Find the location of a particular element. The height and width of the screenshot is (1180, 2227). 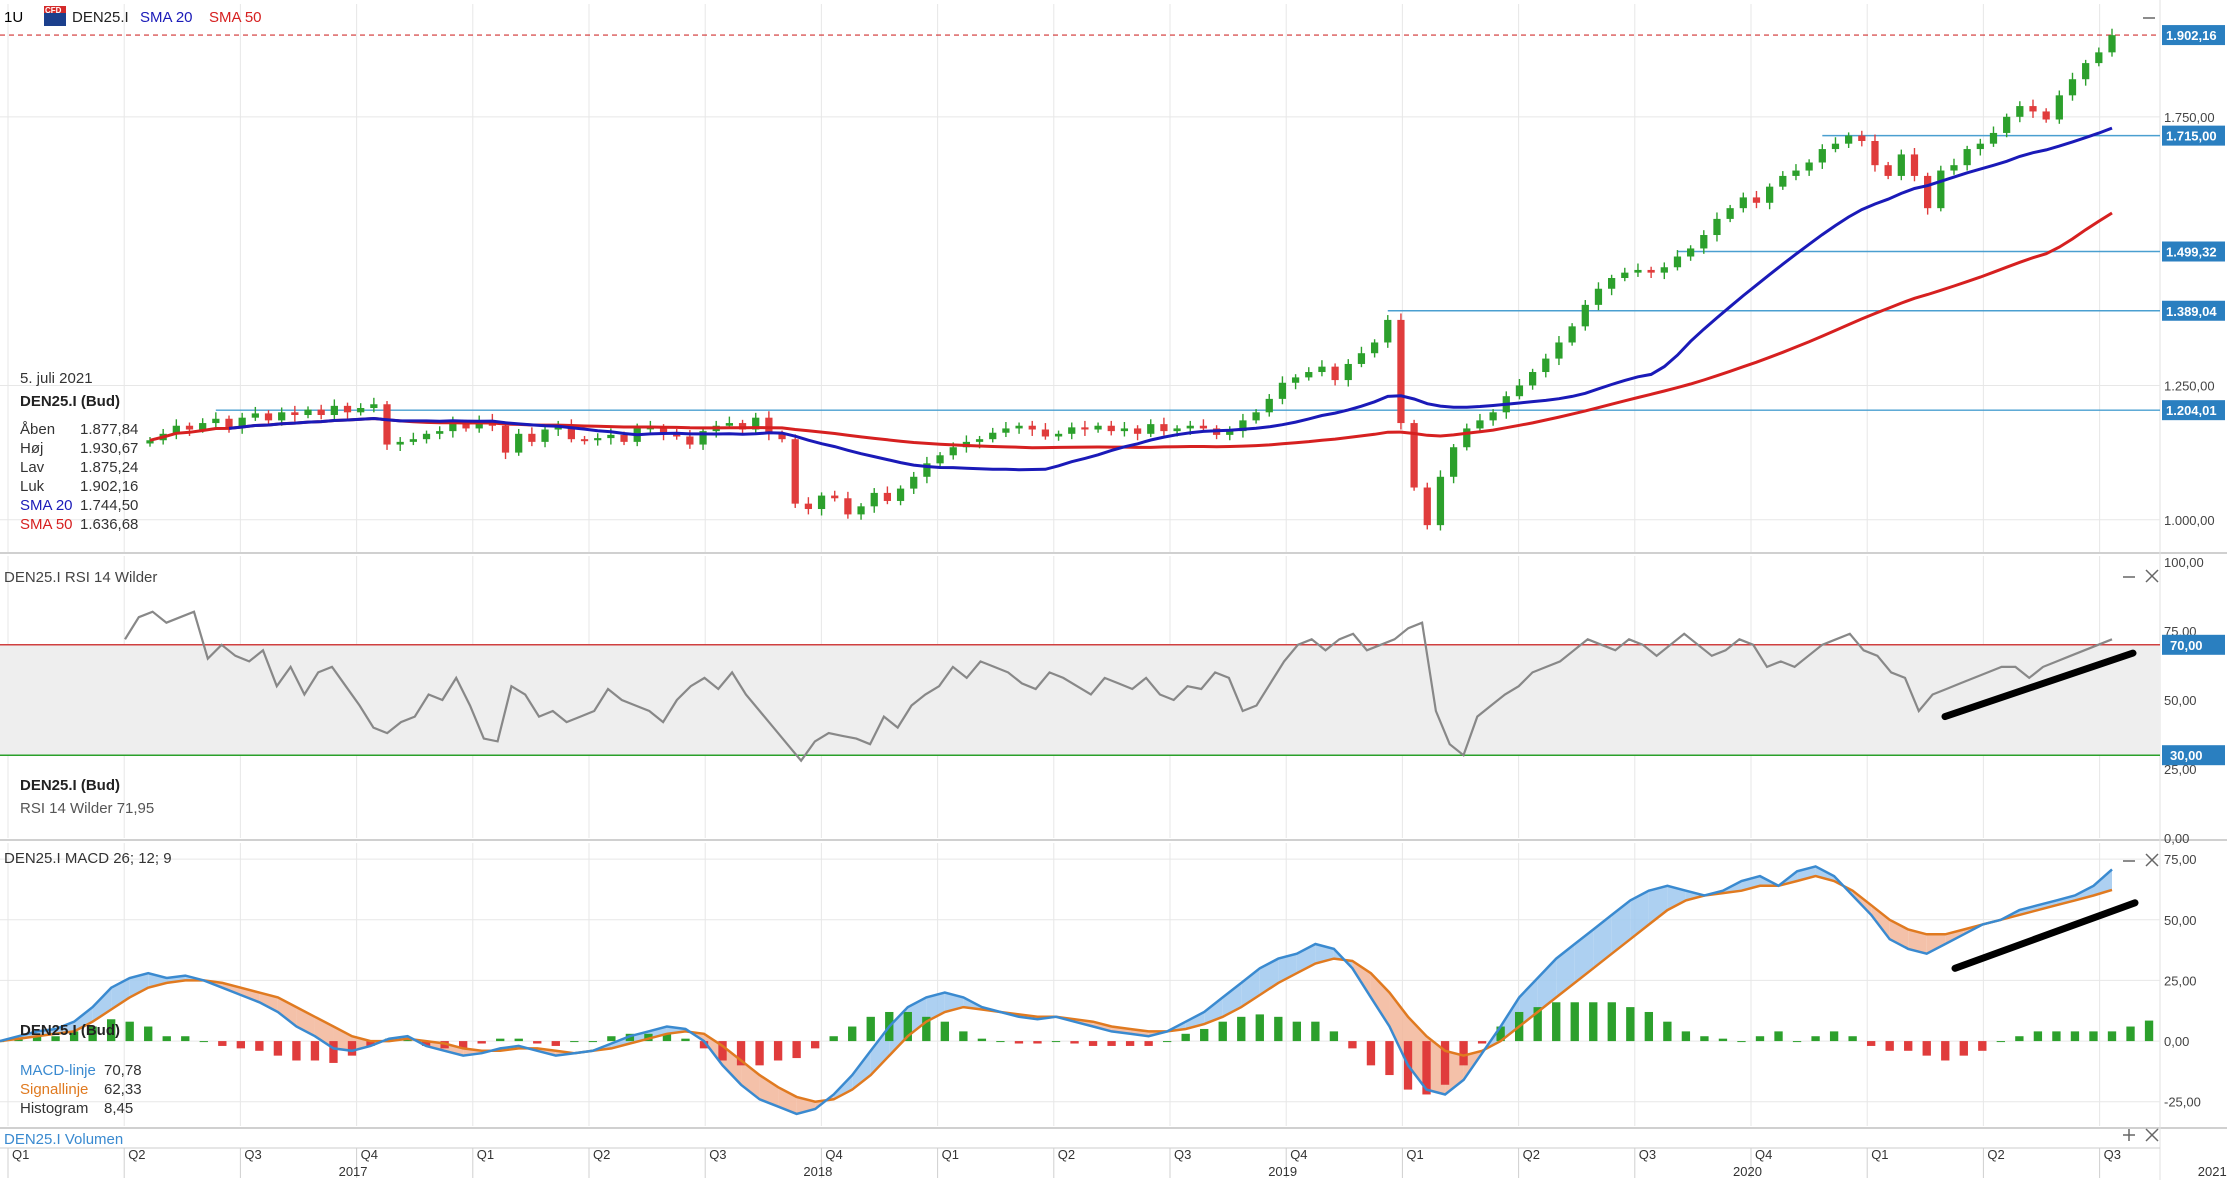

macd-y-tick: 25,00 is located at coordinates (2180, 980).